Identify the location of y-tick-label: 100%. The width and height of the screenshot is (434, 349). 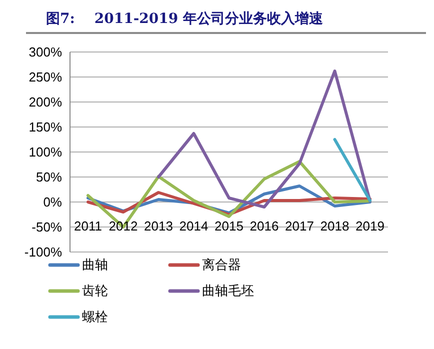
(45, 152).